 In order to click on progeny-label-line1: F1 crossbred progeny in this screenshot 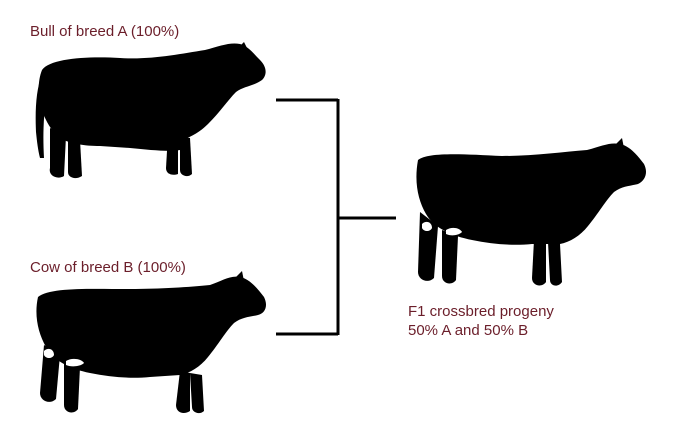, I will do `click(481, 311)`.